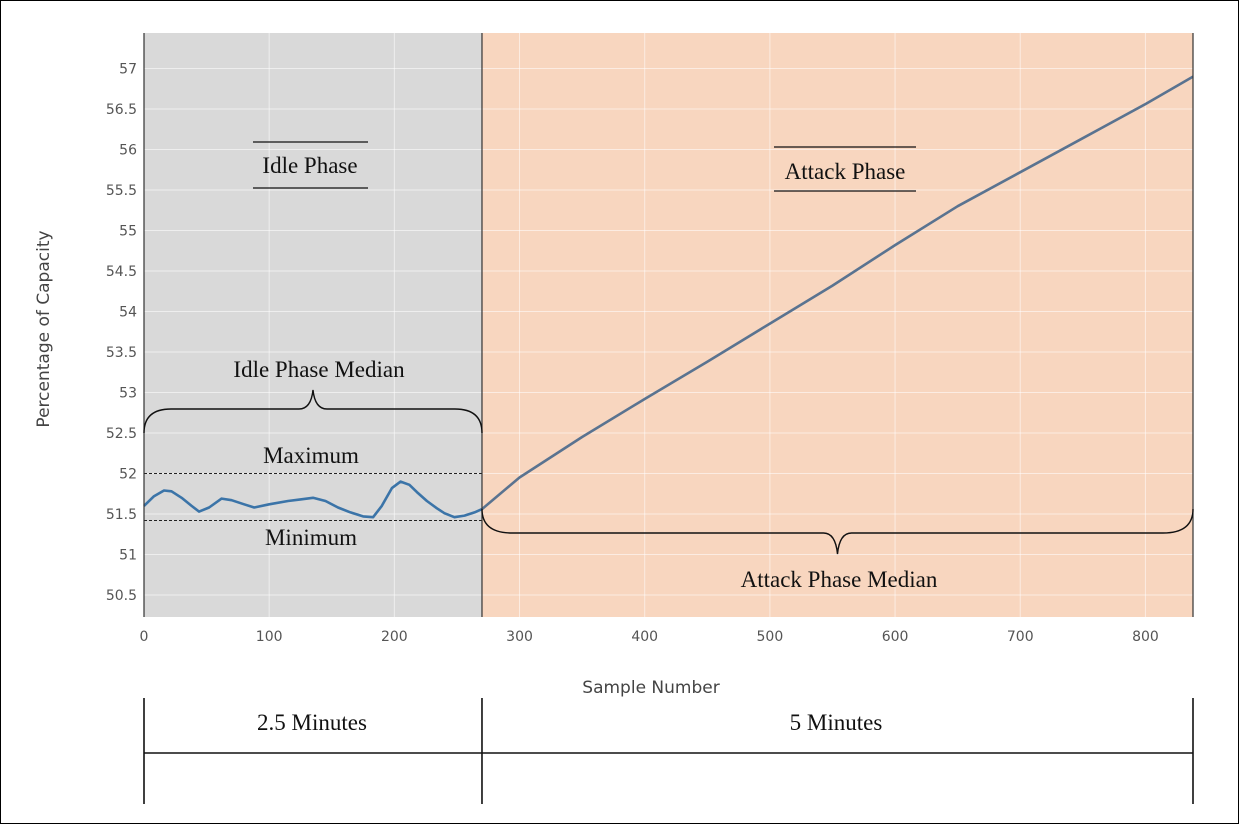 The width and height of the screenshot is (1239, 825). Describe the element at coordinates (128, 232) in the screenshot. I see `y-tick-label: 55` at that location.